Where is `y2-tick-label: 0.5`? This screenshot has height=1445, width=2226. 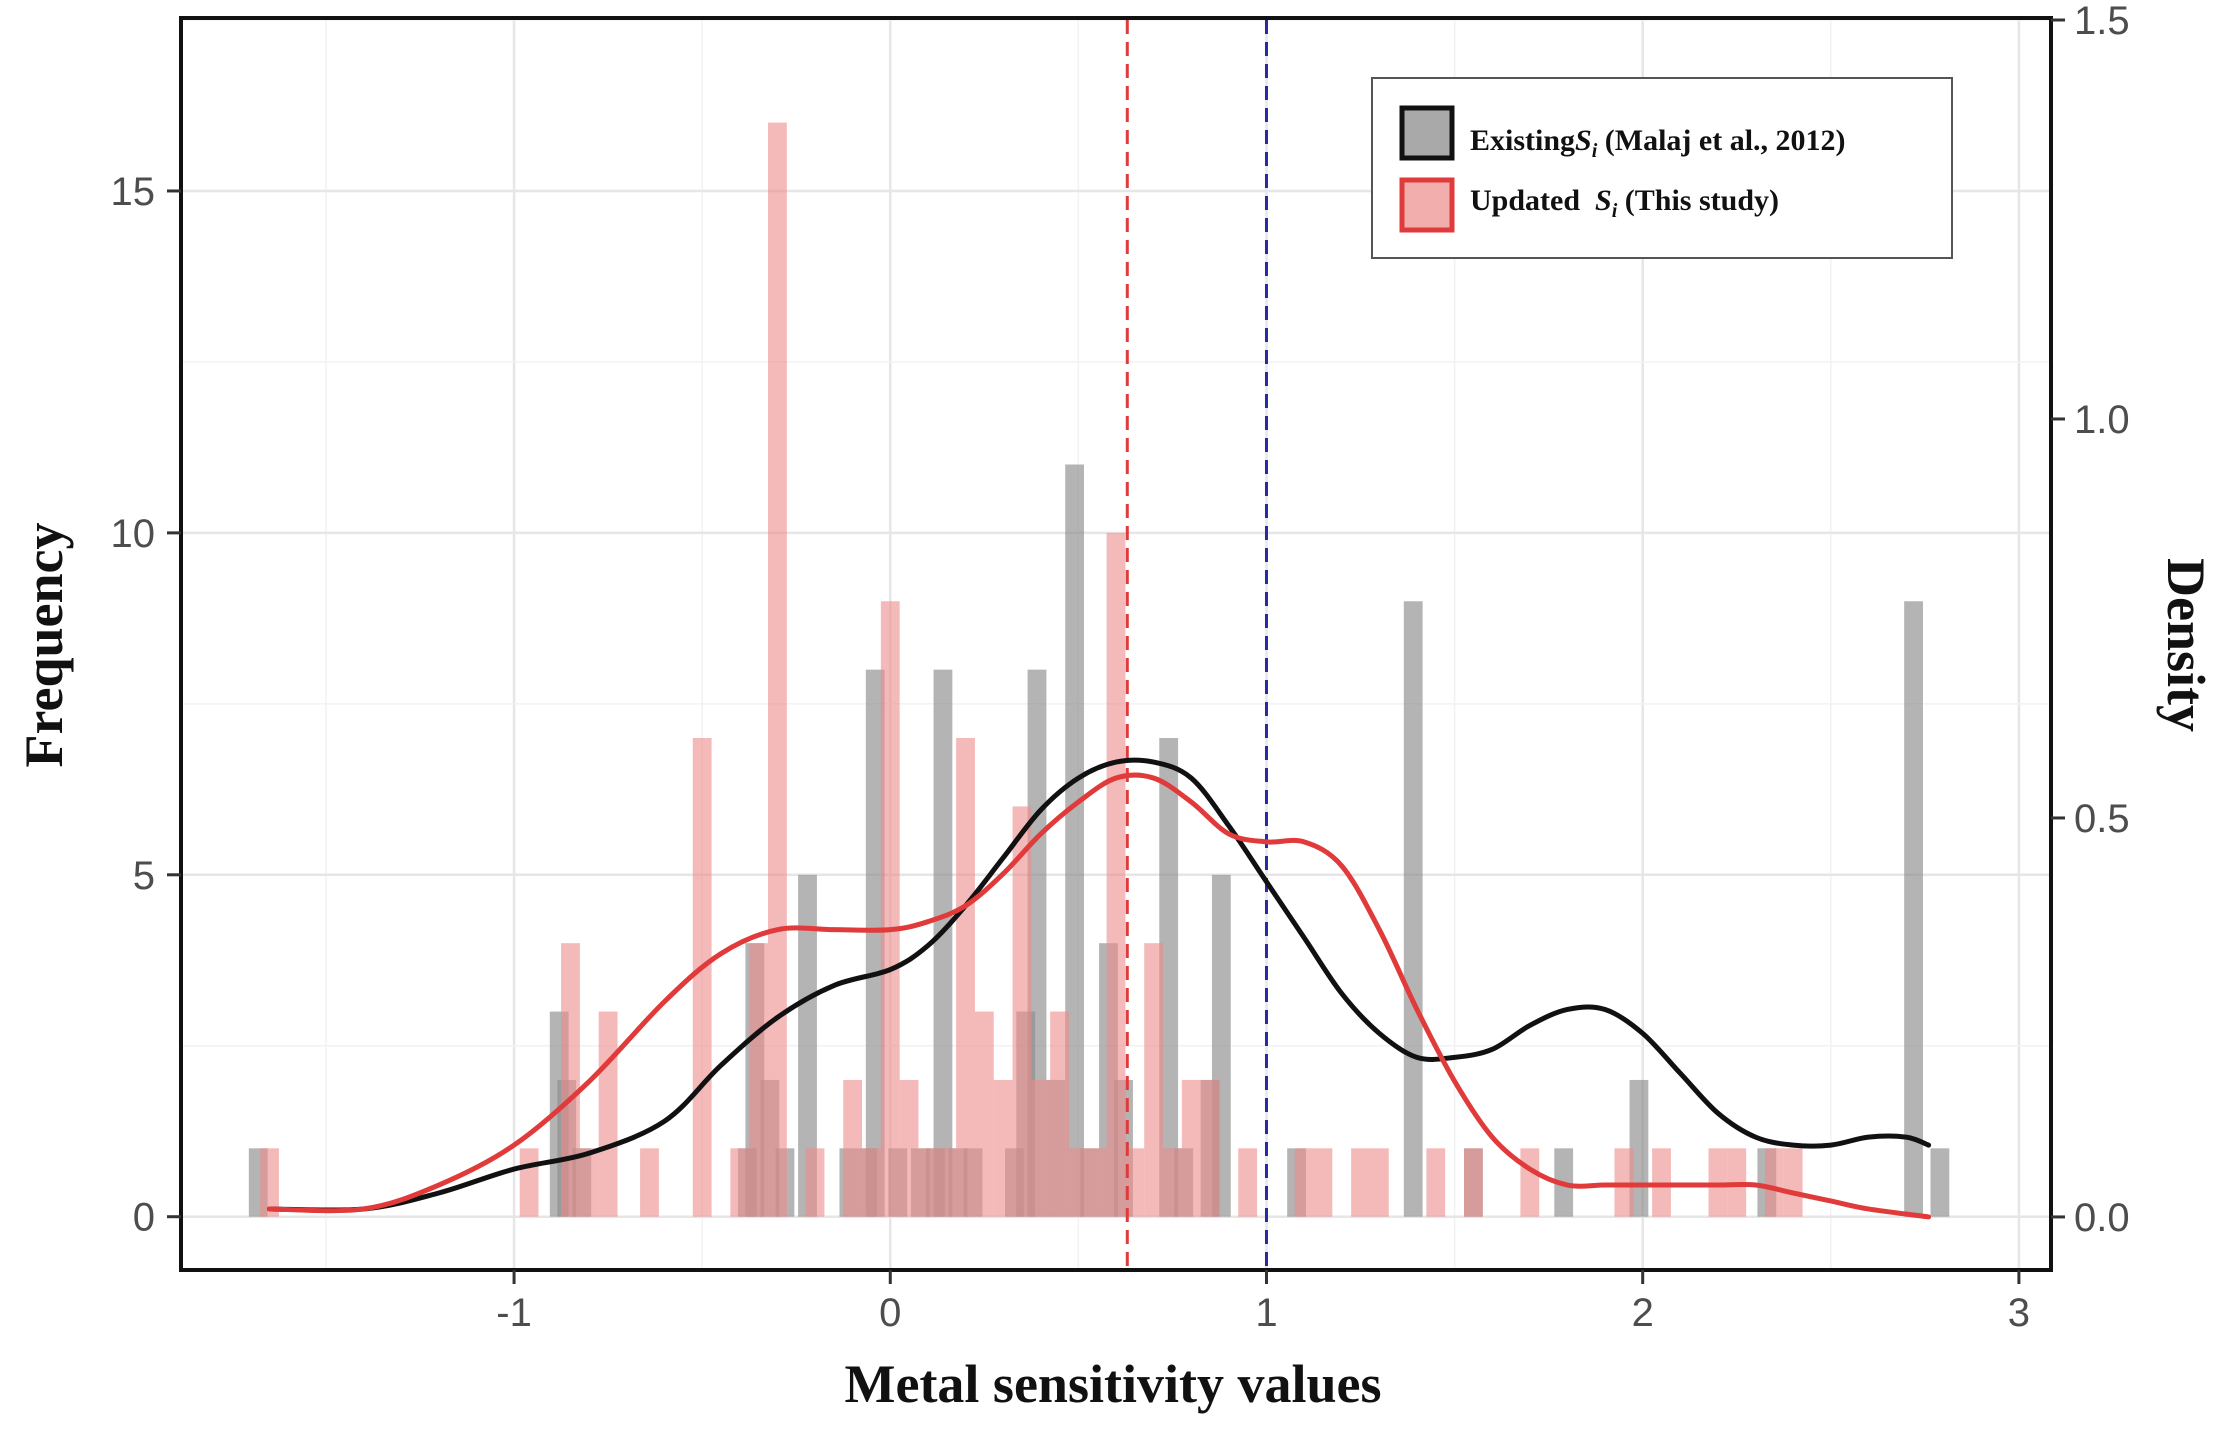
y2-tick-label: 0.5 is located at coordinates (2102, 819).